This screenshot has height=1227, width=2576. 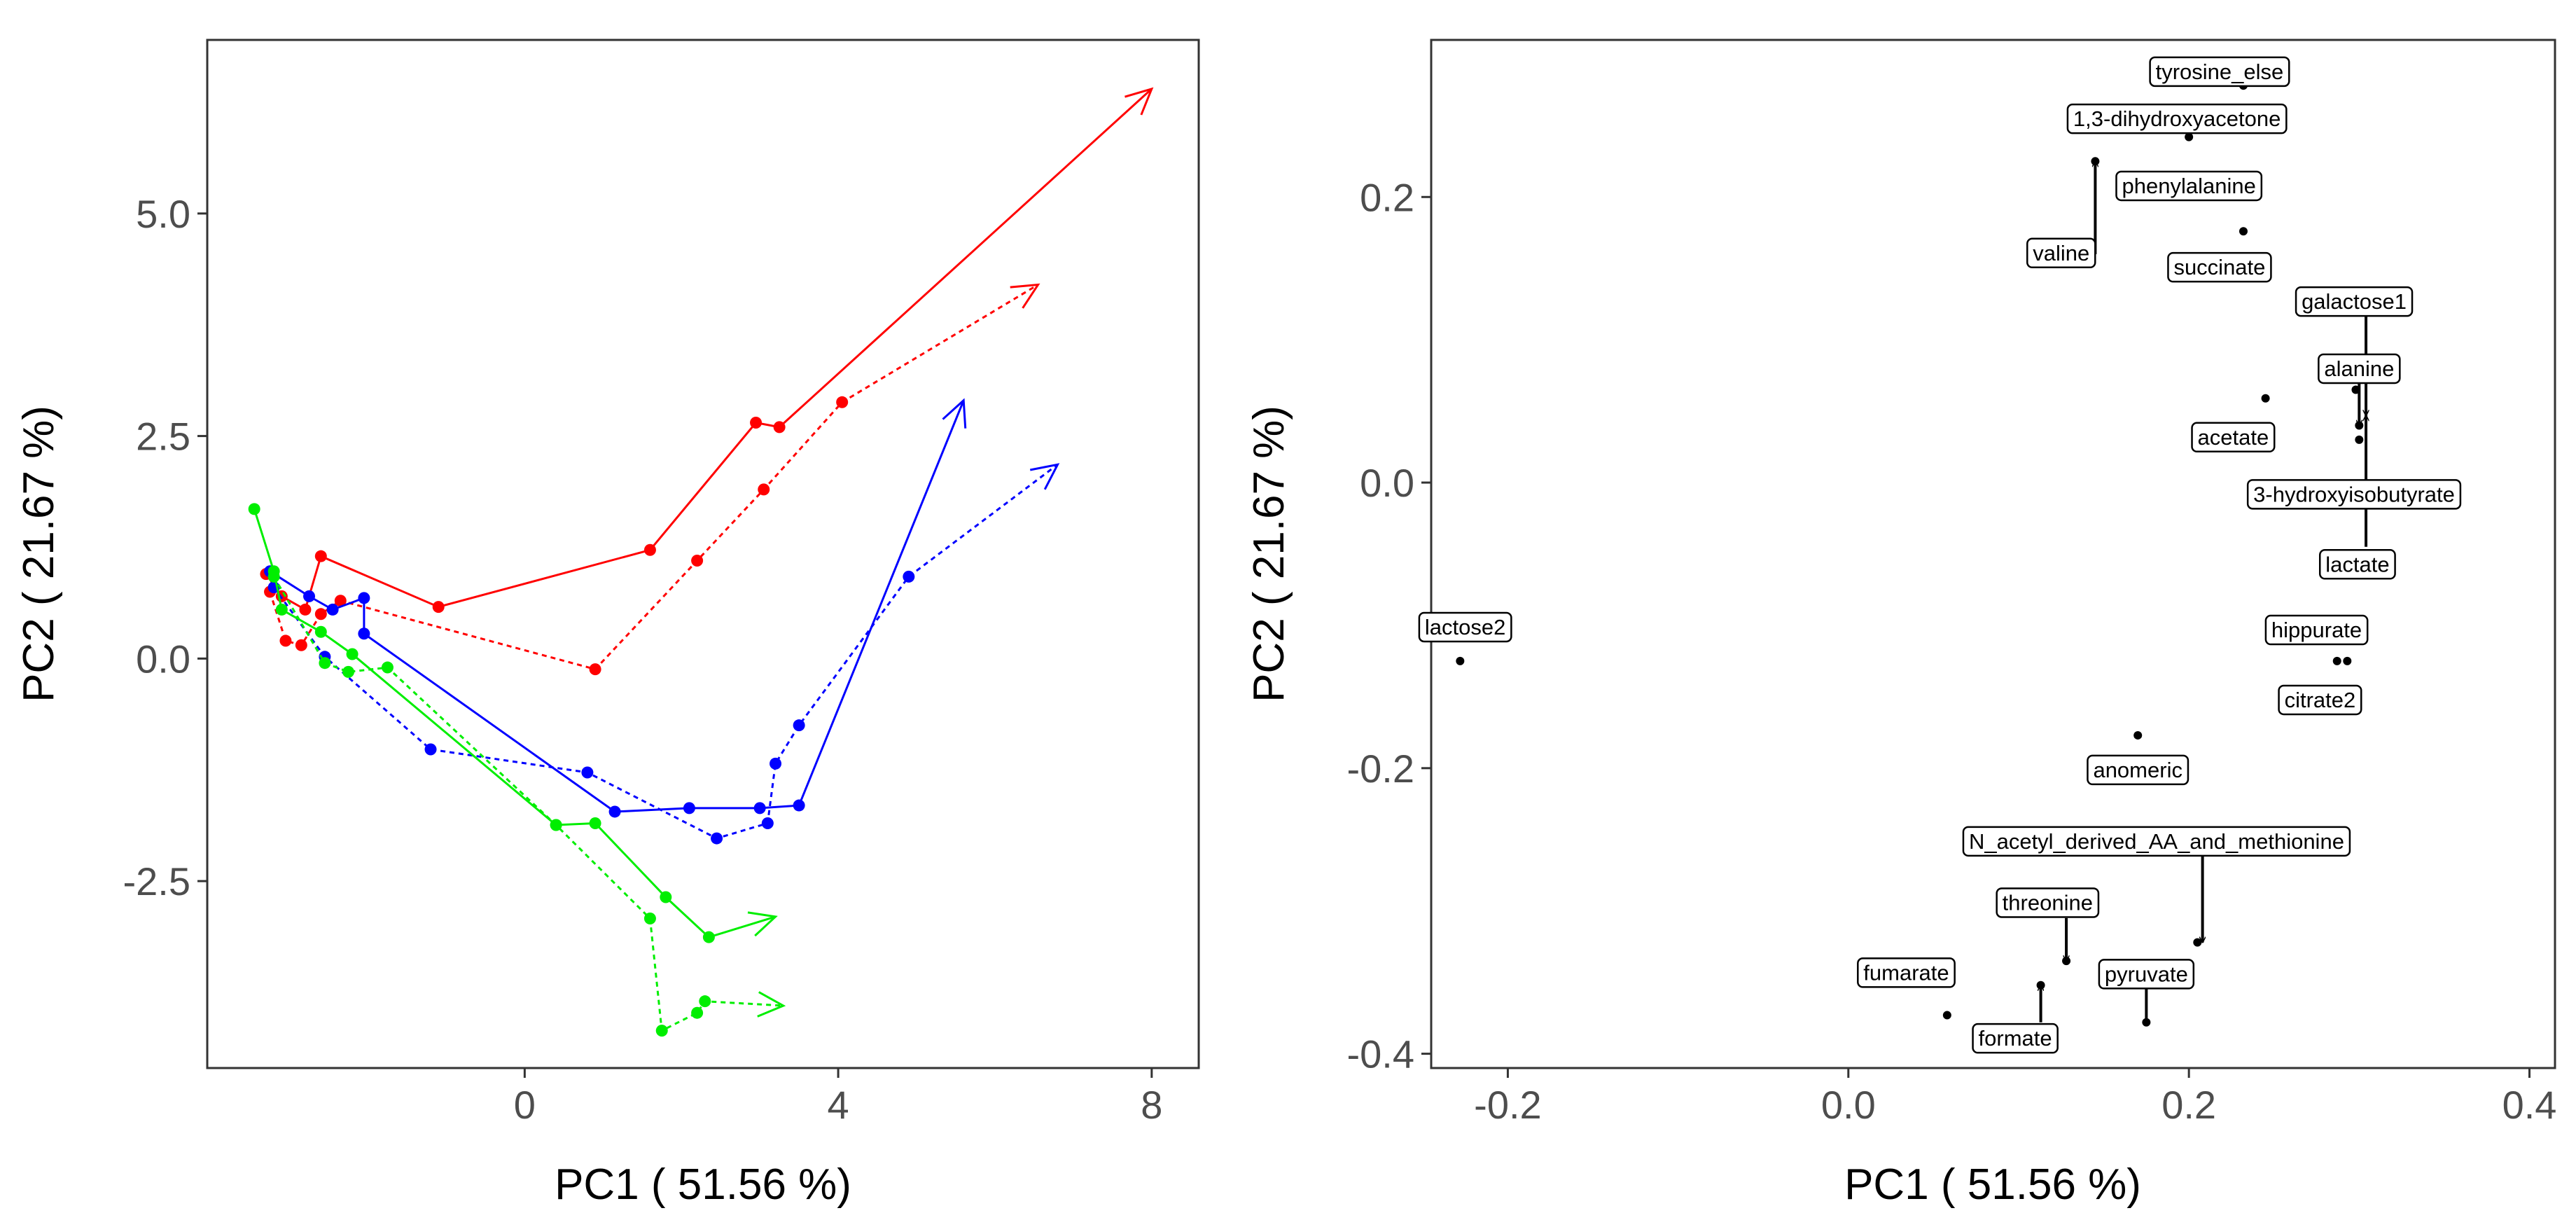 I want to click on label-text: N_acetyl_derived_AA_and_methionine, so click(x=2156, y=841).